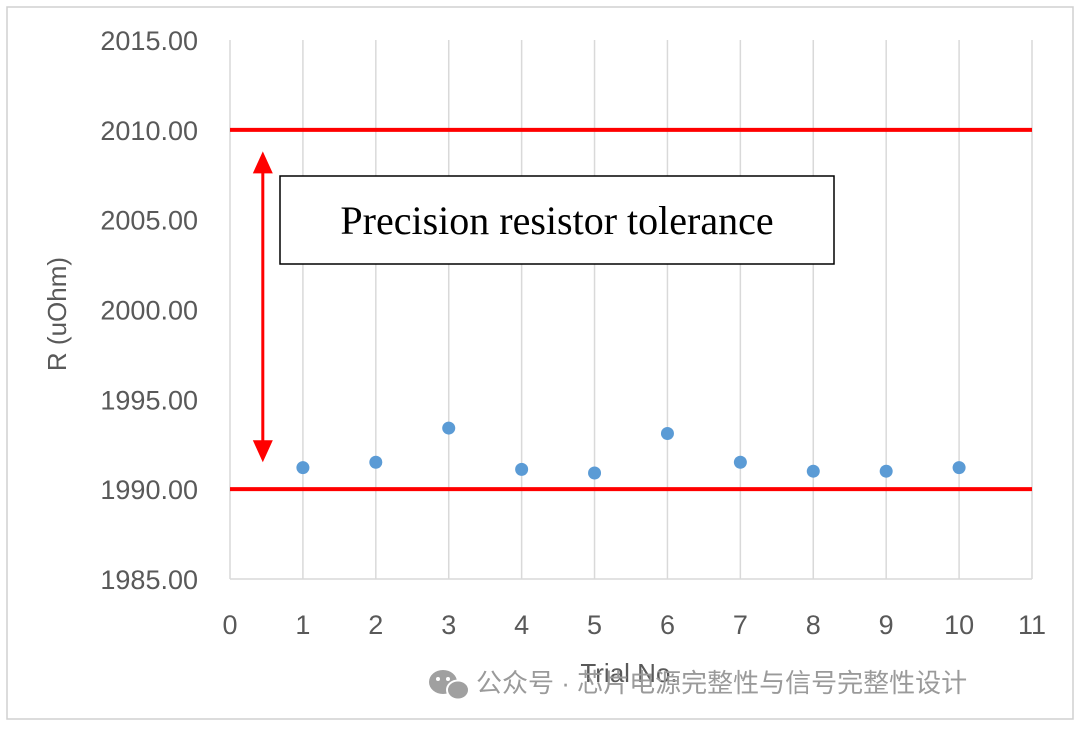  What do you see at coordinates (594, 625) in the screenshot?
I see `x-tick-label: 5` at bounding box center [594, 625].